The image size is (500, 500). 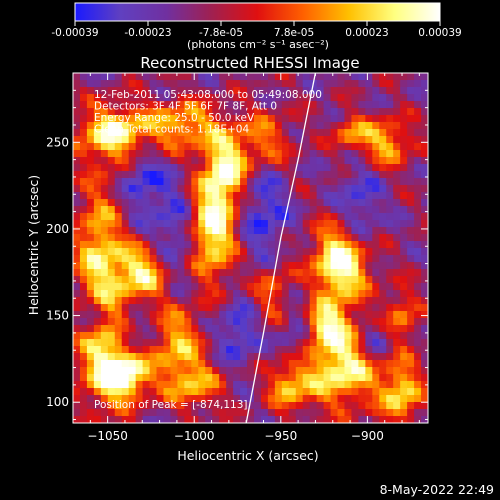 I want to click on x-tick-label: −1000, so click(x=194, y=436).